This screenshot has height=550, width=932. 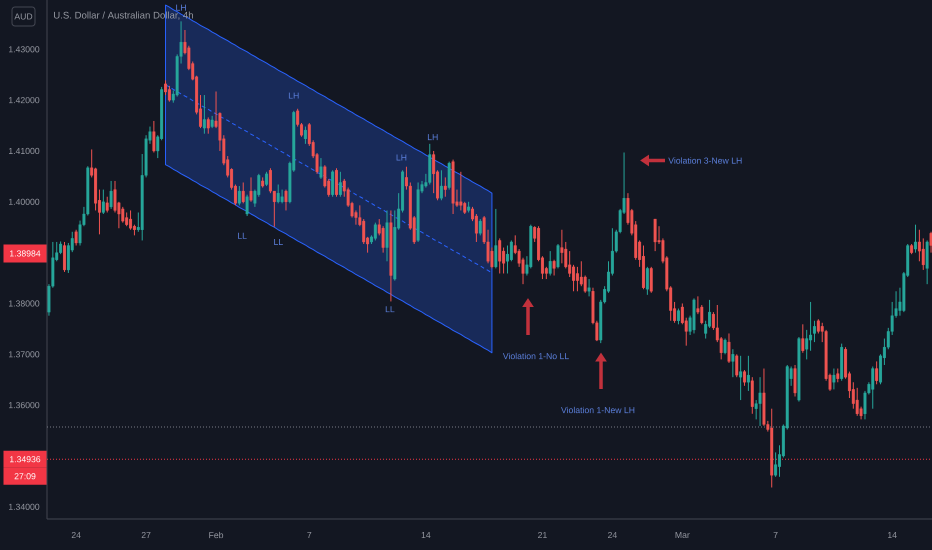 I want to click on y-tick-label: 1.41000, so click(x=24, y=151).